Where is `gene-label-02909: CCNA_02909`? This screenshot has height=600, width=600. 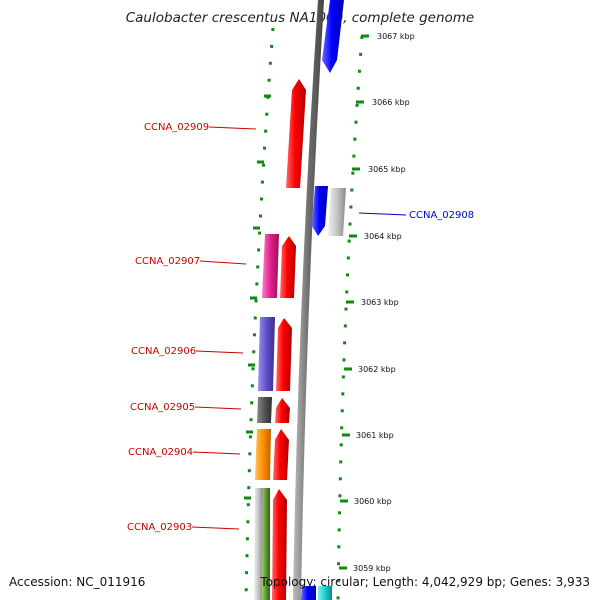 gene-label-02909: CCNA_02909 is located at coordinates (176, 127).